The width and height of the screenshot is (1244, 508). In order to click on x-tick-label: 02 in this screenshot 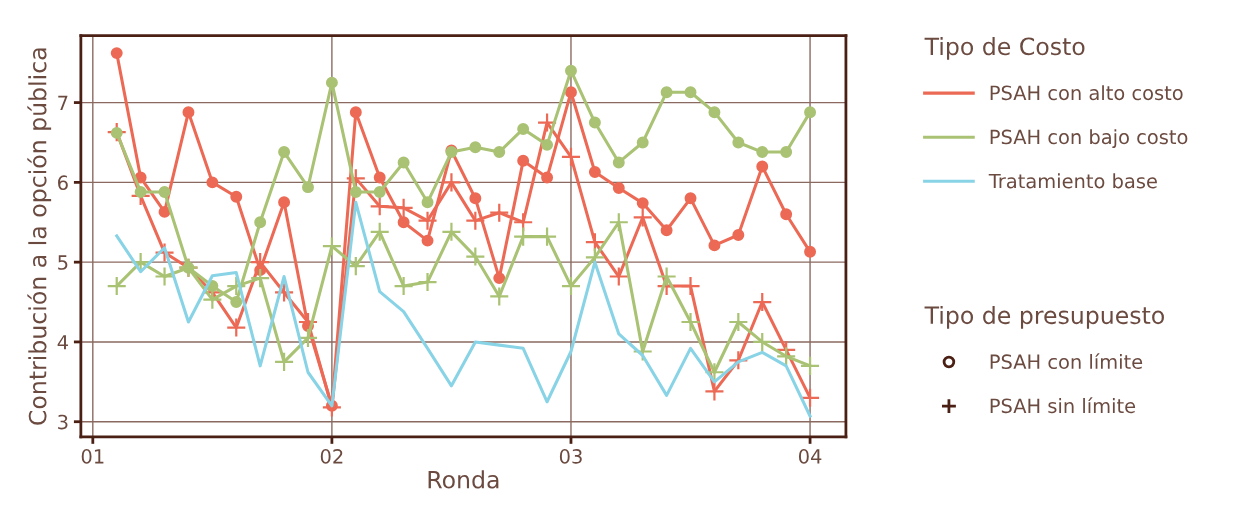, I will do `click(331, 456)`.